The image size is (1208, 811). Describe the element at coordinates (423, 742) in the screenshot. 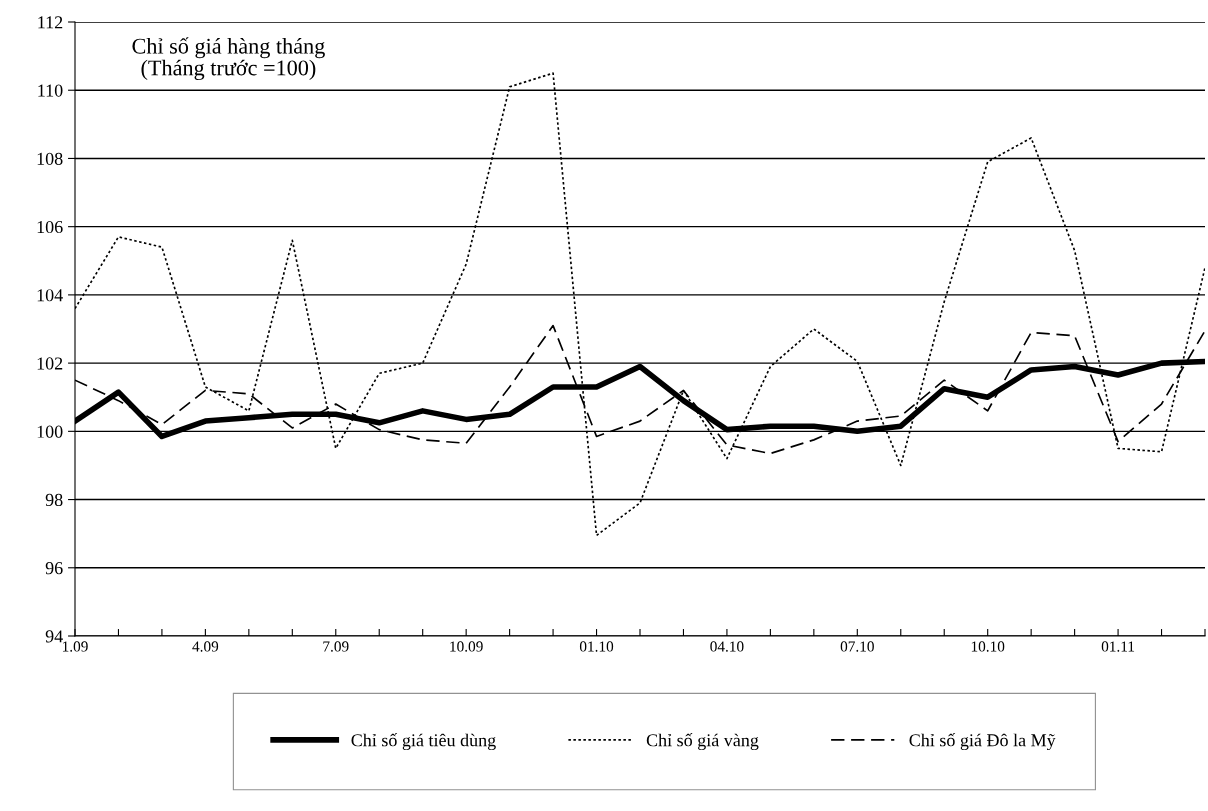

I see `legend-label: Chỉ số giá tiêu dùng` at that location.